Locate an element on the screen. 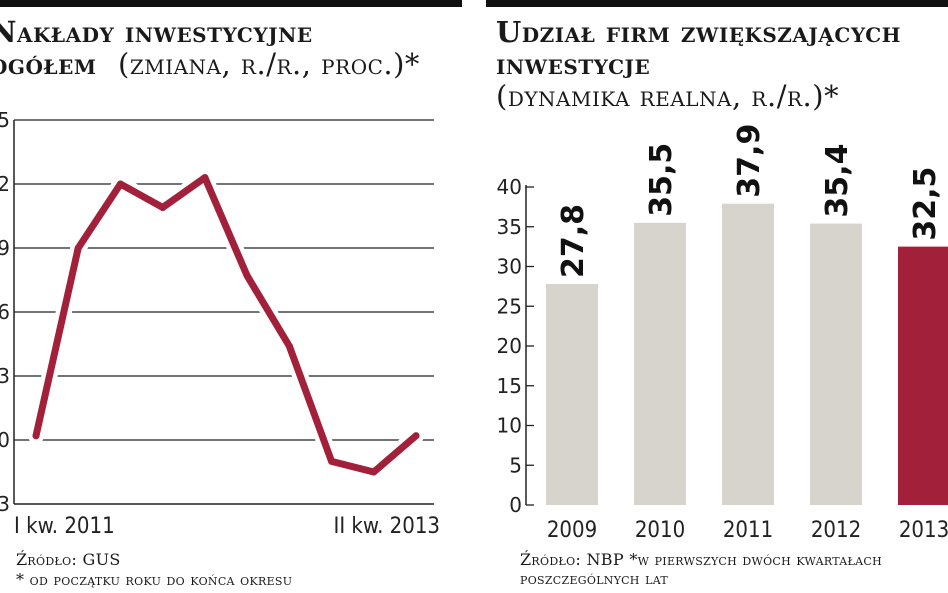 The width and height of the screenshot is (948, 593). bar-2010 is located at coordinates (660, 363).